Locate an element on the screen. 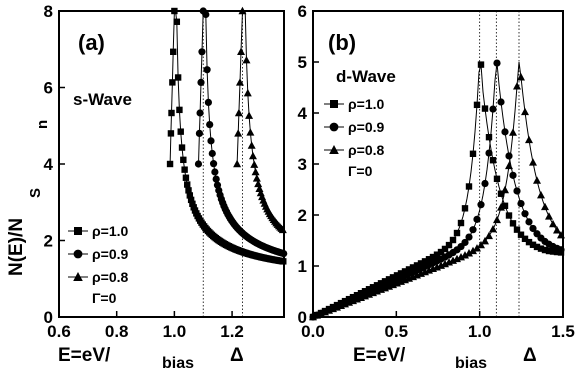 The image size is (583, 371). legend-label: ρ=0.9 is located at coordinates (366, 127).